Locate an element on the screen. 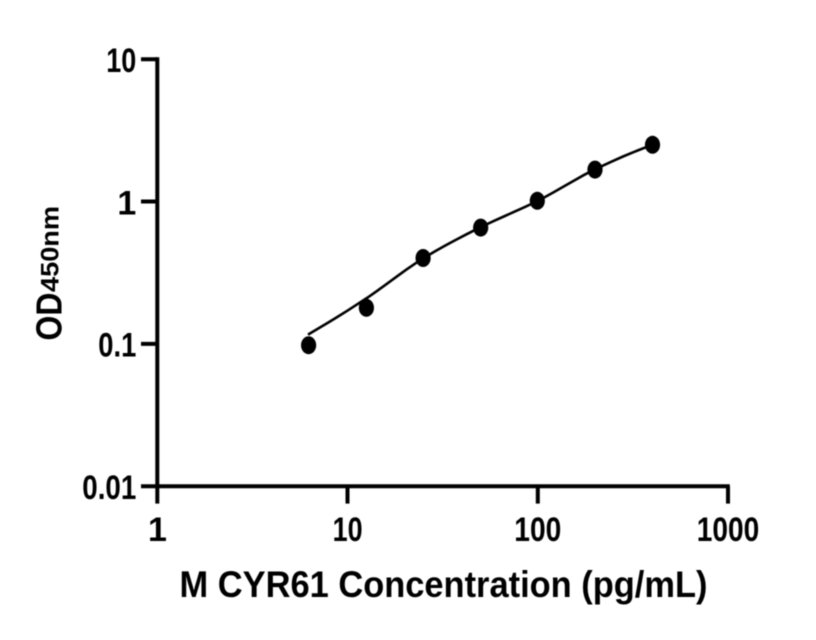  svg-text: 450nm is located at coordinates (51, 249).